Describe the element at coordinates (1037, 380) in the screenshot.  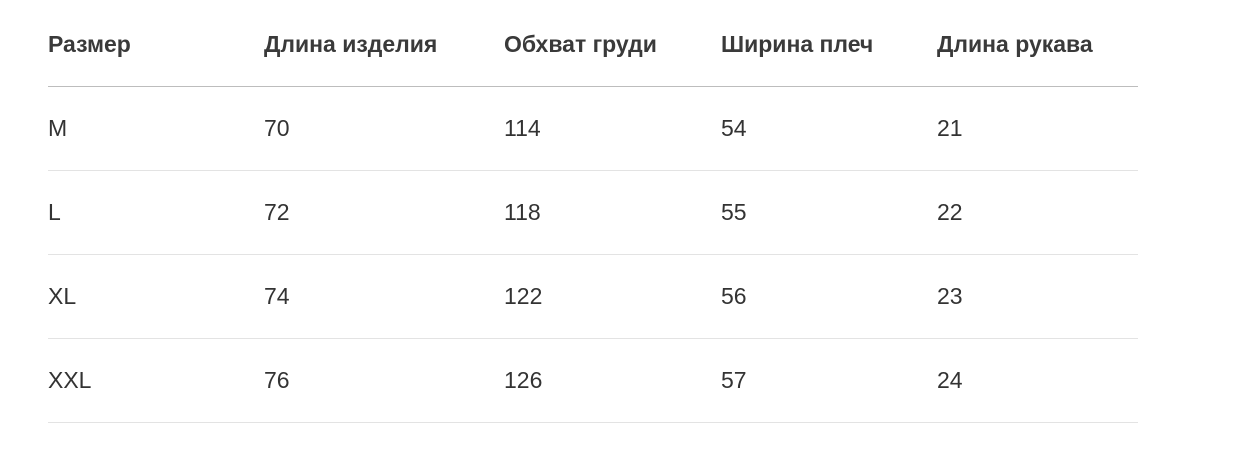
I see `cell-sleeve: 24` at that location.